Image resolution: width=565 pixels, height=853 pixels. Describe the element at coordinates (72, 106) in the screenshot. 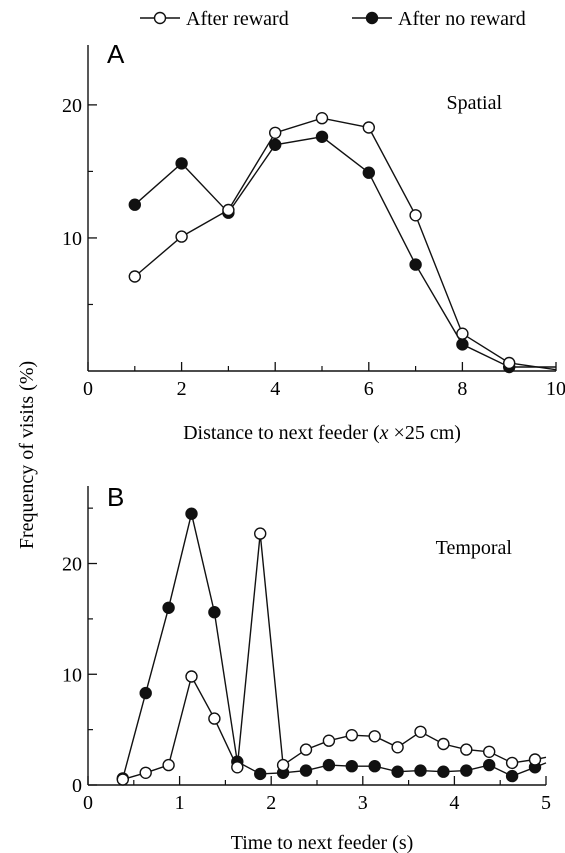

I see `panel-a-y-tick-label: 20` at that location.